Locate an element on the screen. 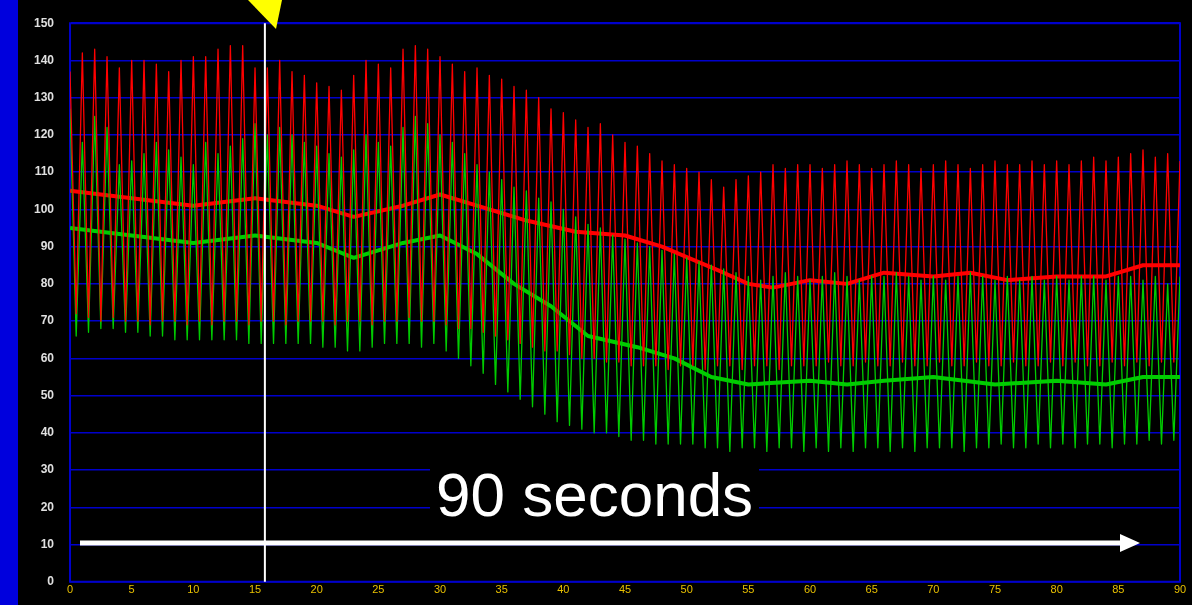 This screenshot has height=605, width=1192. x-tick-label: 55 is located at coordinates (748, 589).